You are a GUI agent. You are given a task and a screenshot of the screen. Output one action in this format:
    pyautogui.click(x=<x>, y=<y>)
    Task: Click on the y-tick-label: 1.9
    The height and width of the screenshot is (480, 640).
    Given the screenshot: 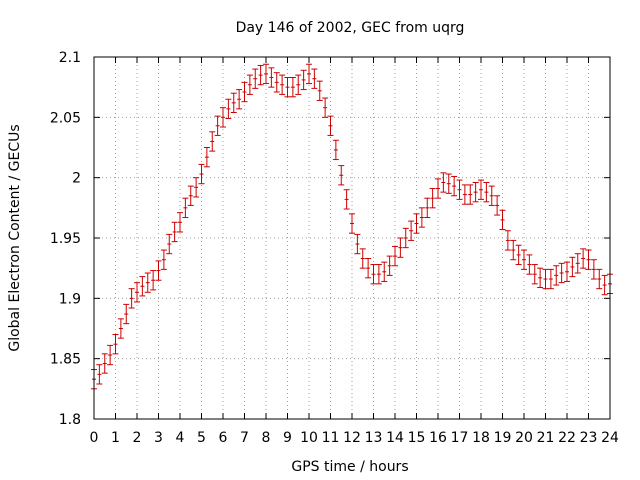 What is the action you would take?
    pyautogui.click(x=70, y=299)
    